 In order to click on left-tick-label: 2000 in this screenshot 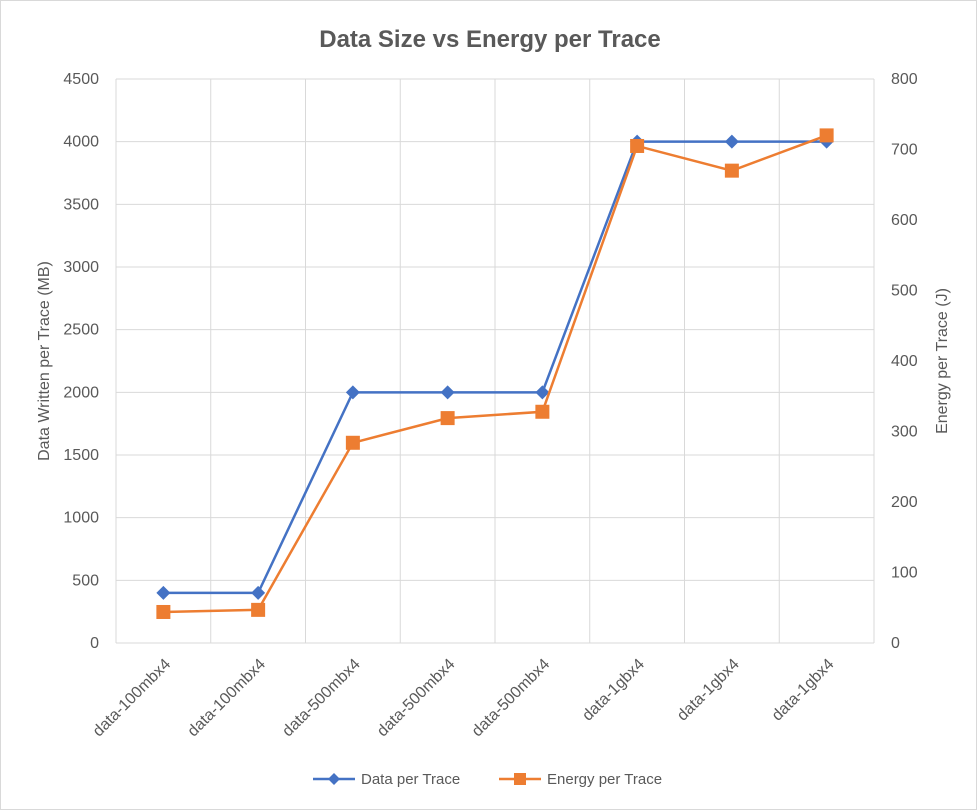, I will do `click(81, 392)`.